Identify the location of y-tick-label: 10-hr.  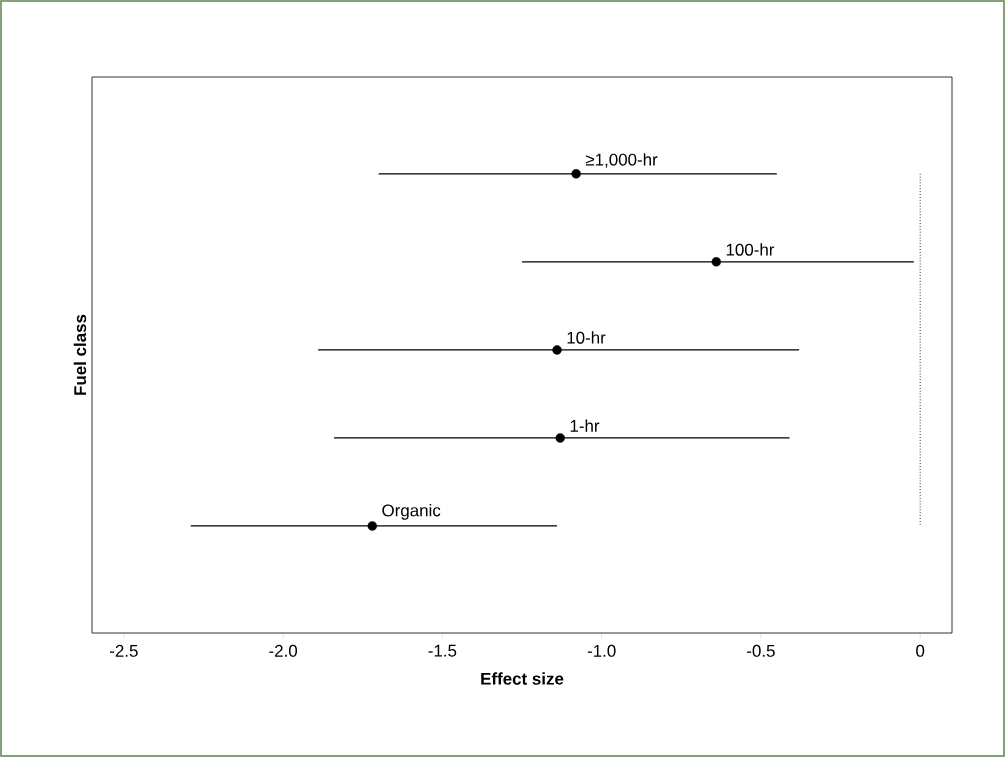
(586, 337).